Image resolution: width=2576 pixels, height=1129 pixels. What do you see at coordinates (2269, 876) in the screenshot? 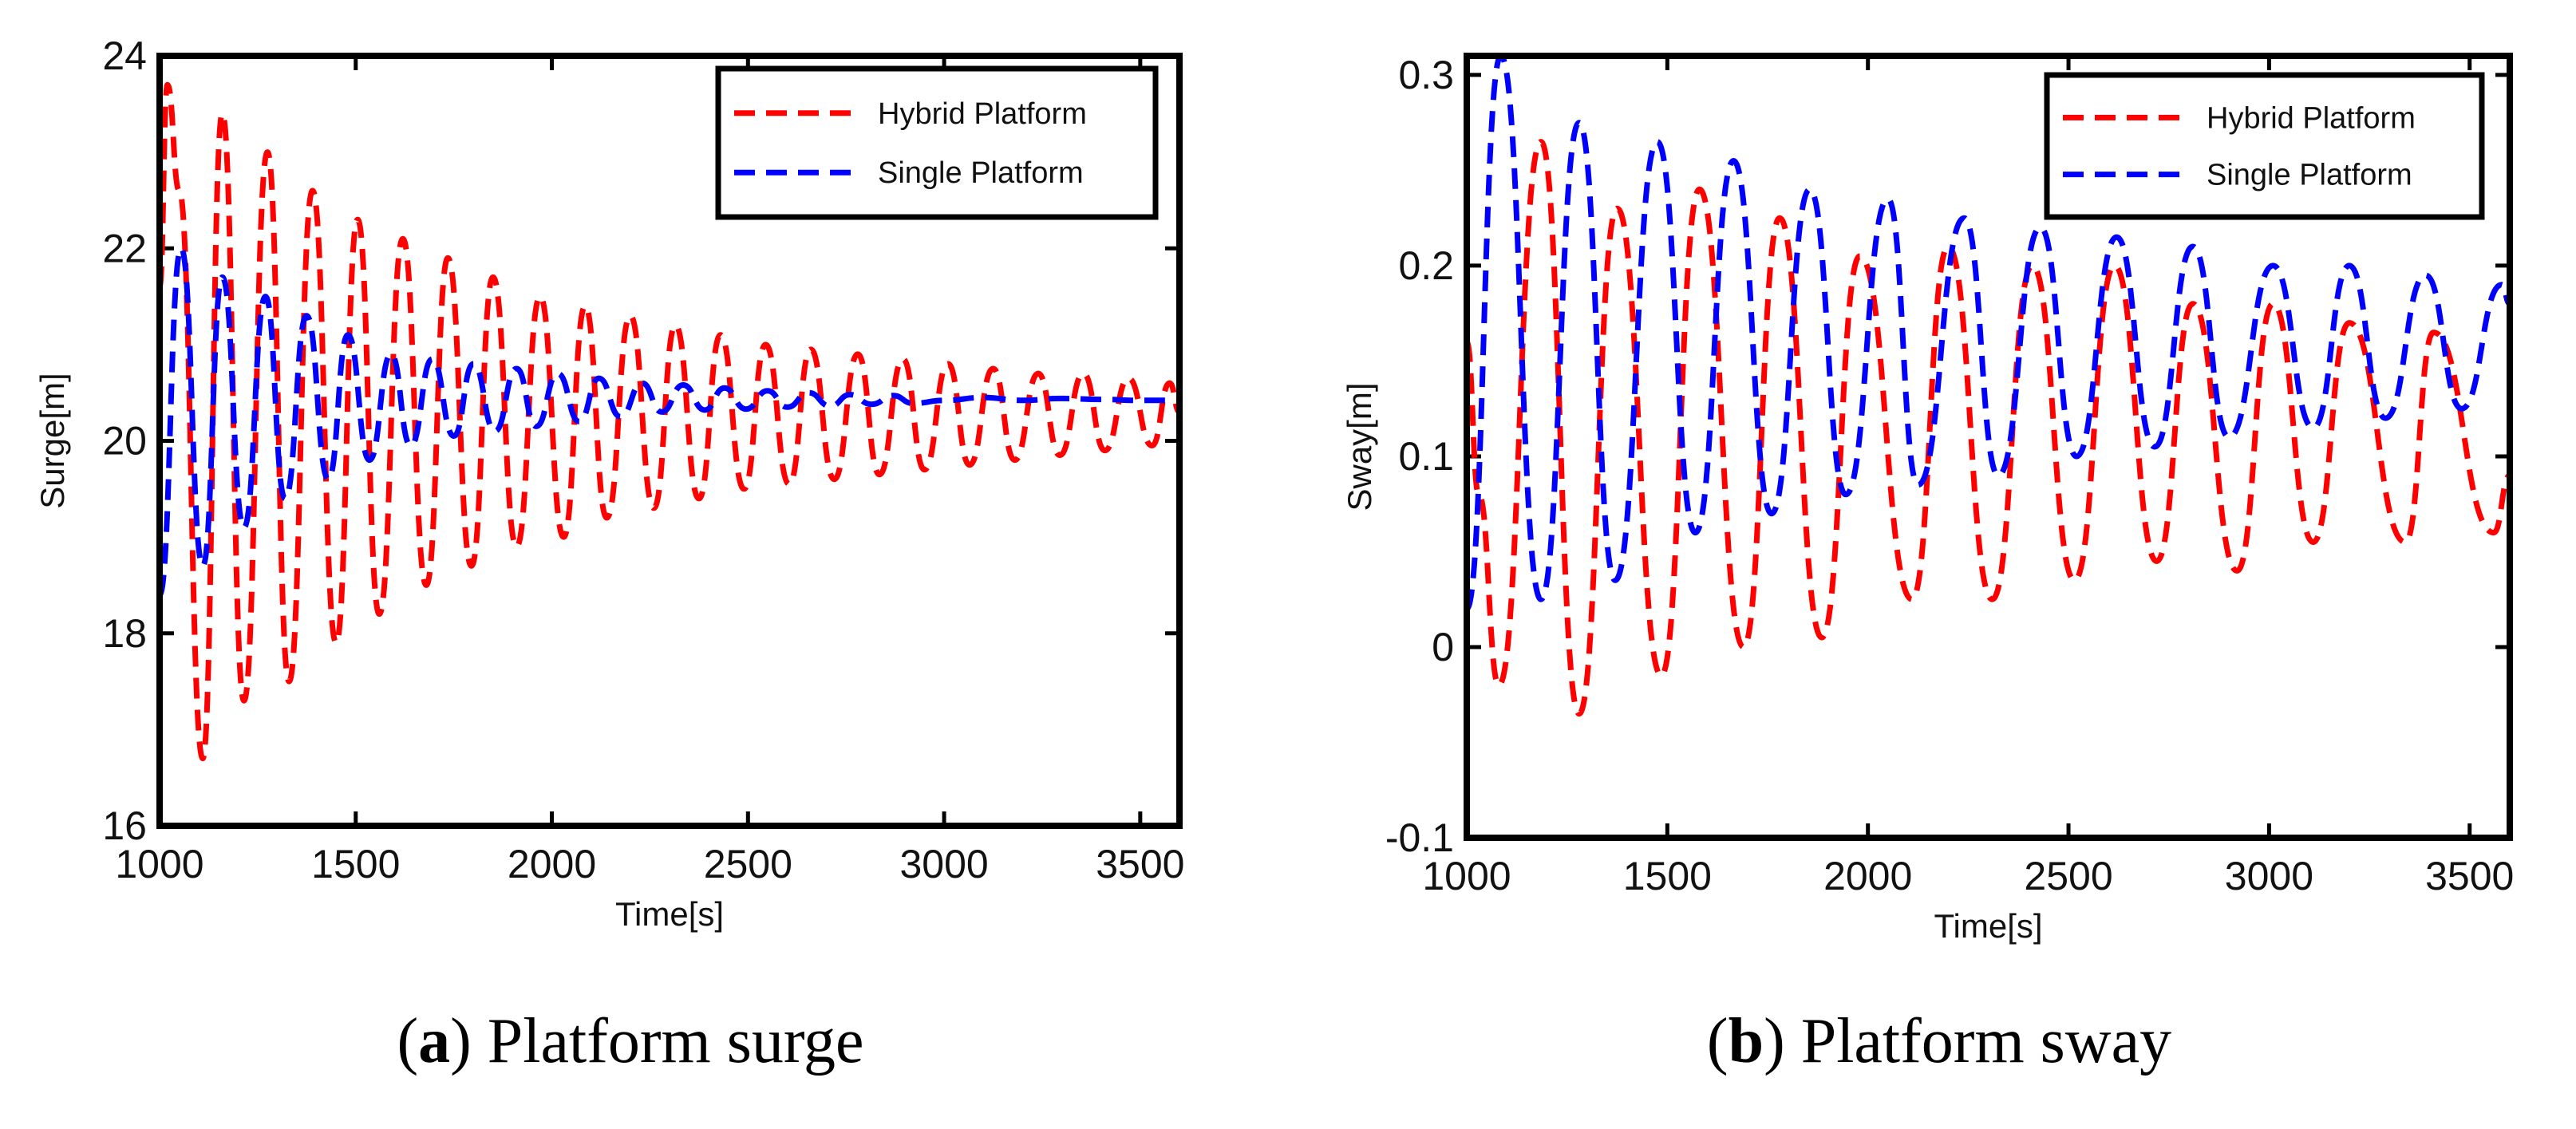
I see `sway-x-tick-label: 3000` at bounding box center [2269, 876].